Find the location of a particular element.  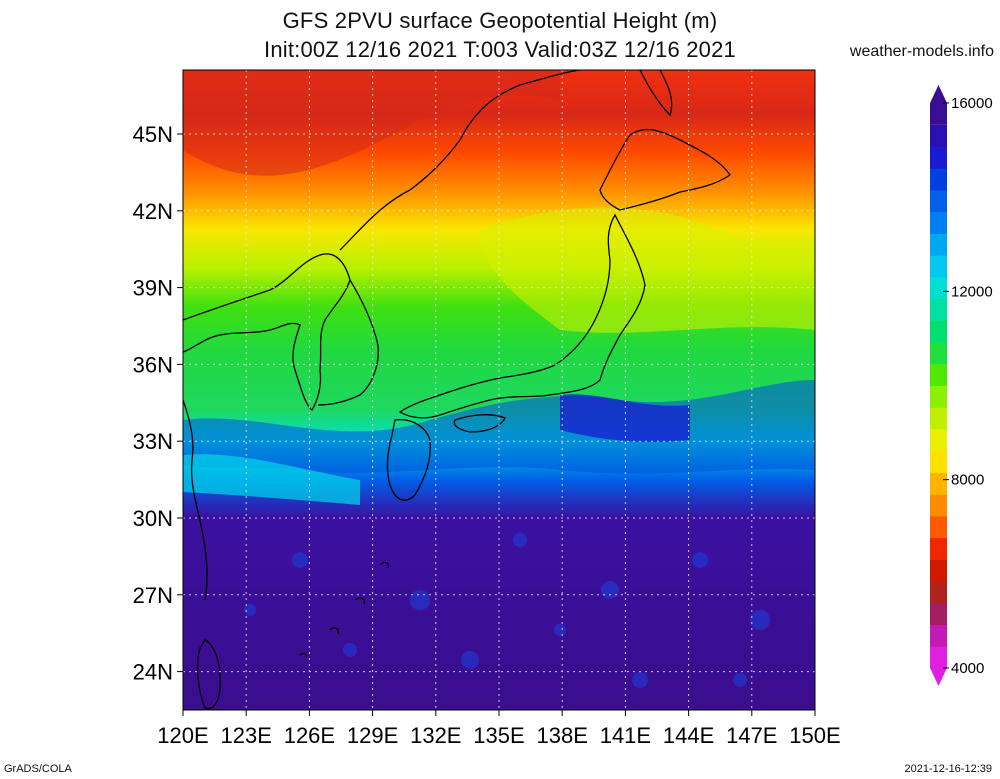

lon-label: 132E is located at coordinates (435, 735).